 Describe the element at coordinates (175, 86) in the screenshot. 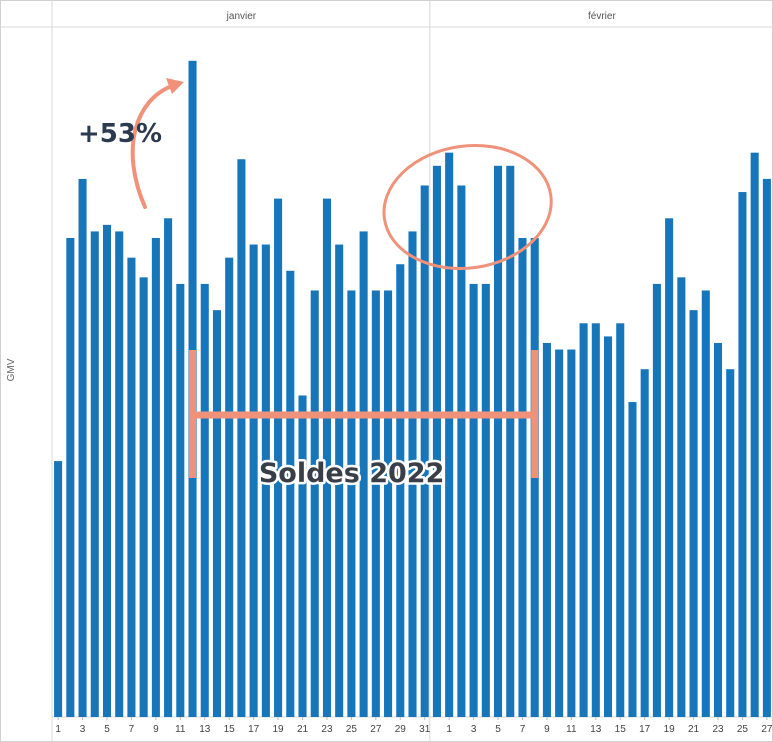

I see `growth-arrow-head` at that location.